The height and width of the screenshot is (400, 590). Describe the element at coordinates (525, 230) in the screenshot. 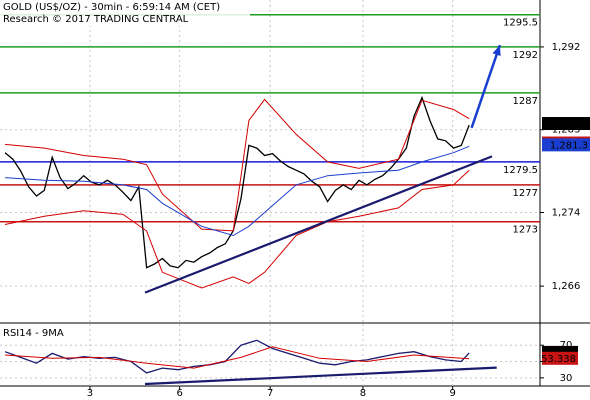

I see `level-label: 1273` at that location.